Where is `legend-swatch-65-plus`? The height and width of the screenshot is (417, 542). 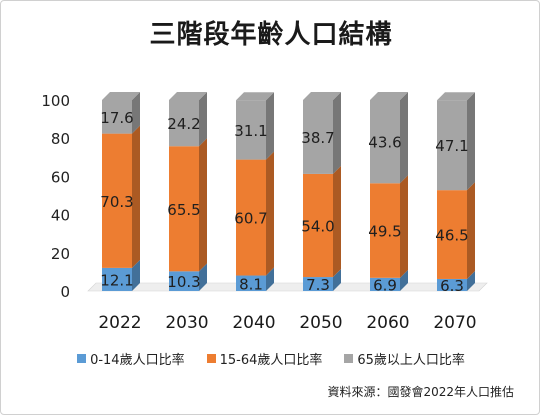 legend-swatch-65-plus is located at coordinates (349, 358).